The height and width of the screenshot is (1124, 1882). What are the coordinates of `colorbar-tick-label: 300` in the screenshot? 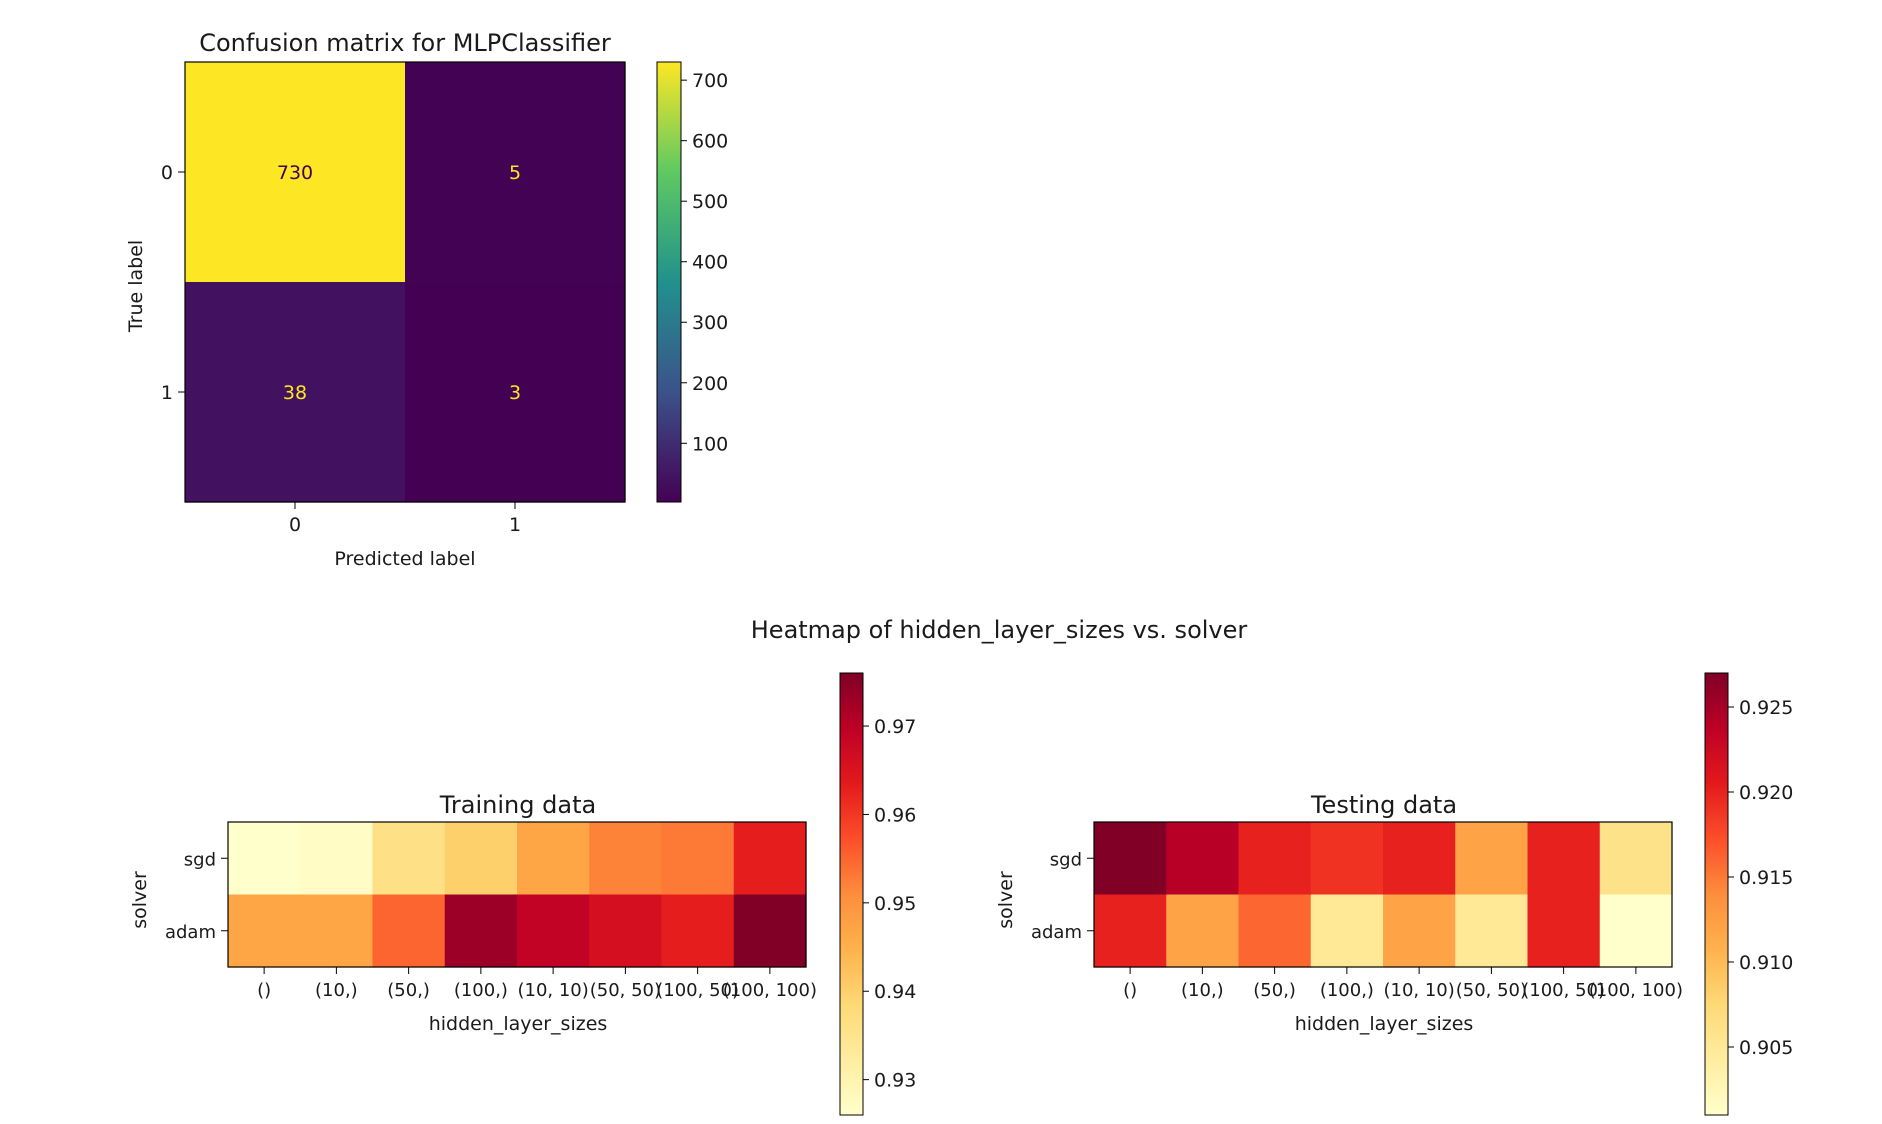 It's located at (710, 323).